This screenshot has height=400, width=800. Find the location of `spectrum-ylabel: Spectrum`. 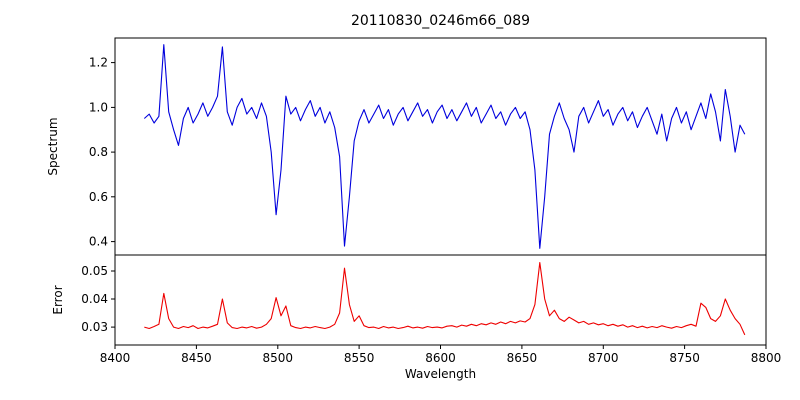

spectrum-ylabel: Spectrum is located at coordinates (53, 146).